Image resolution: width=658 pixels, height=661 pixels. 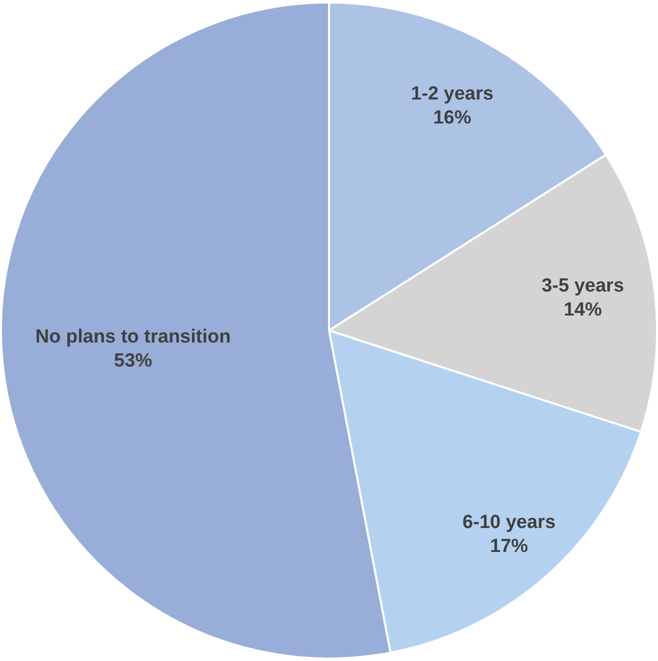 I want to click on slice-label: 6-10 years, so click(x=509, y=522).